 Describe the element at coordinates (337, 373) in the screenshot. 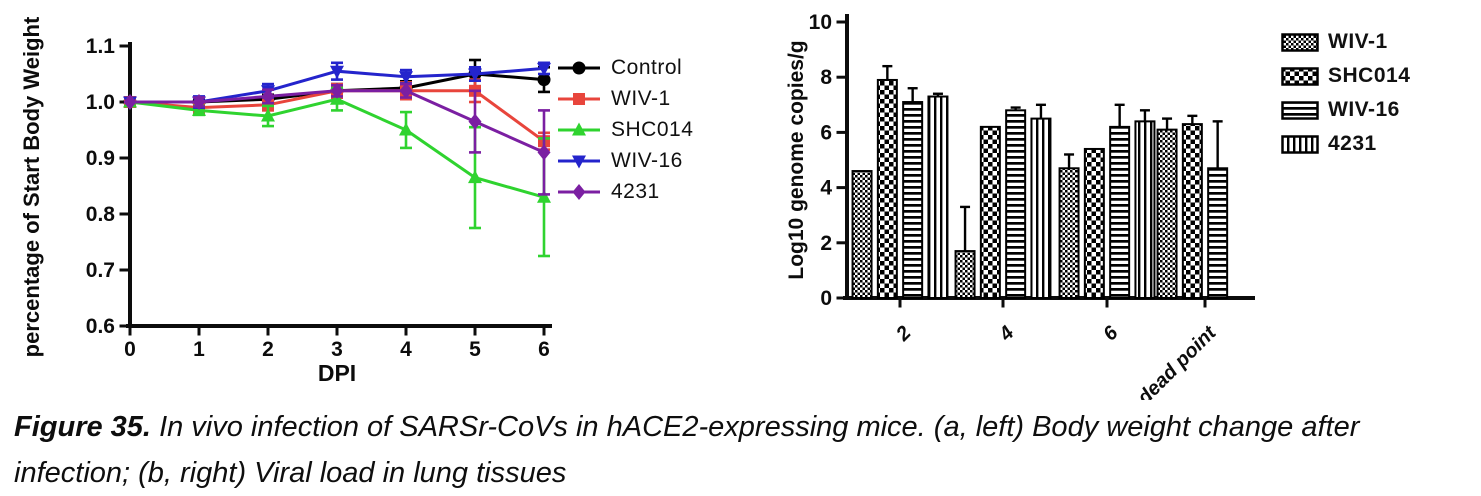

I see `panel-a-x-axis-label: DPI` at that location.